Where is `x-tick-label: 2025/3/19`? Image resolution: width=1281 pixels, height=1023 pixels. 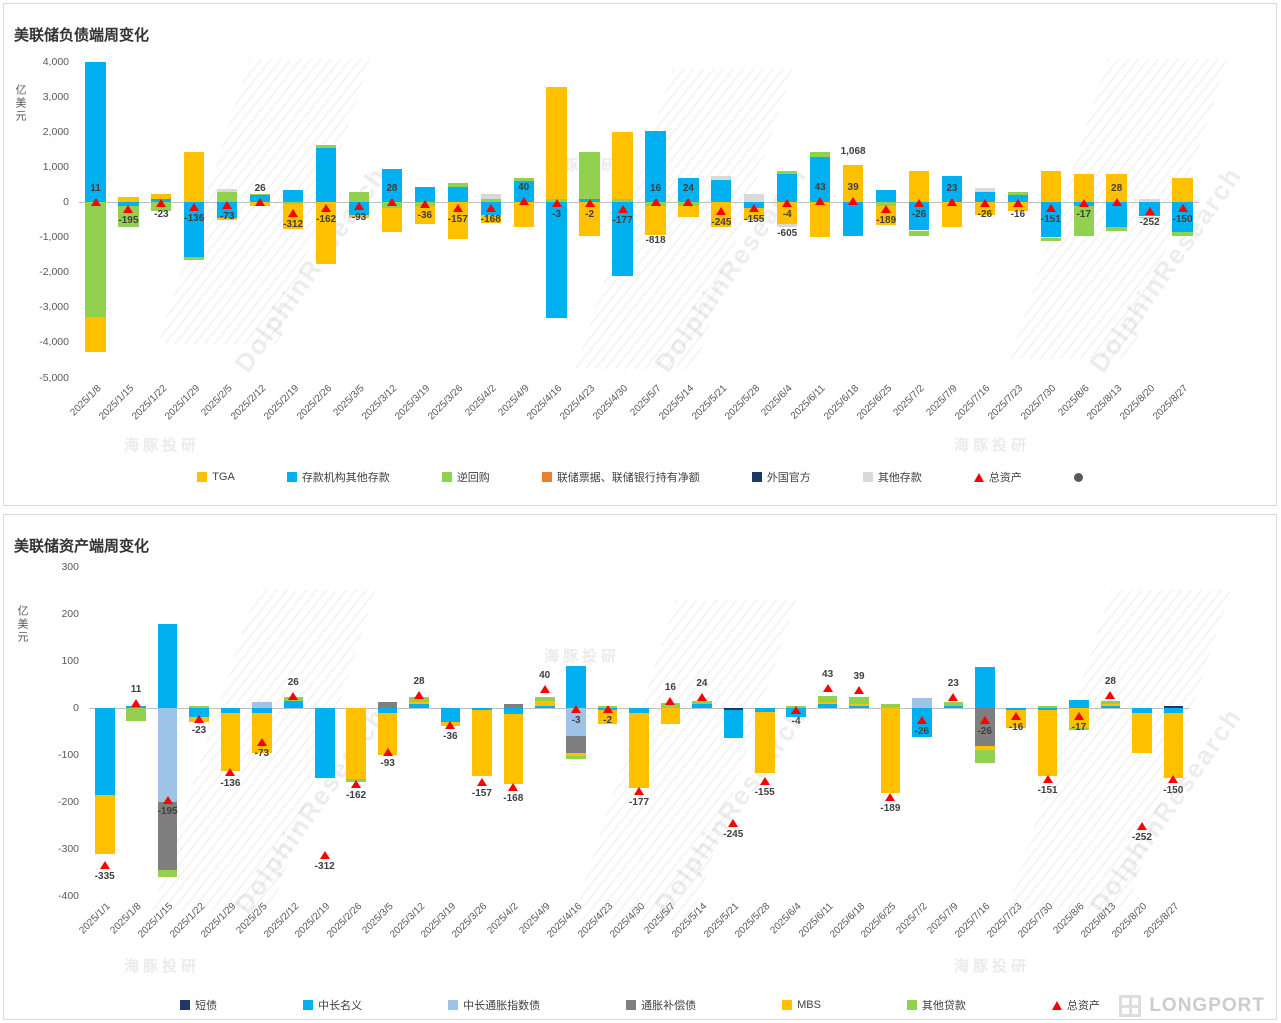 x-tick-label: 2025/3/19 is located at coordinates (413, 403).